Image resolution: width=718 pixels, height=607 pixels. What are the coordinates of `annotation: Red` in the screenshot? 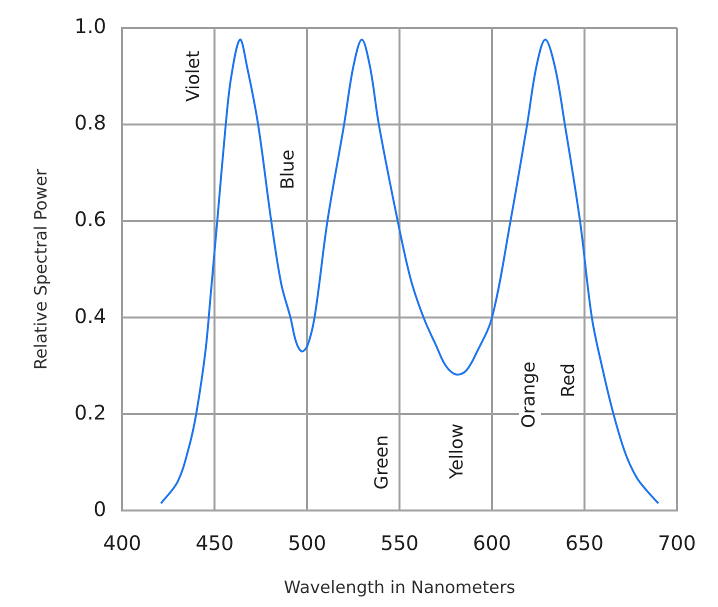 It's located at (568, 380).